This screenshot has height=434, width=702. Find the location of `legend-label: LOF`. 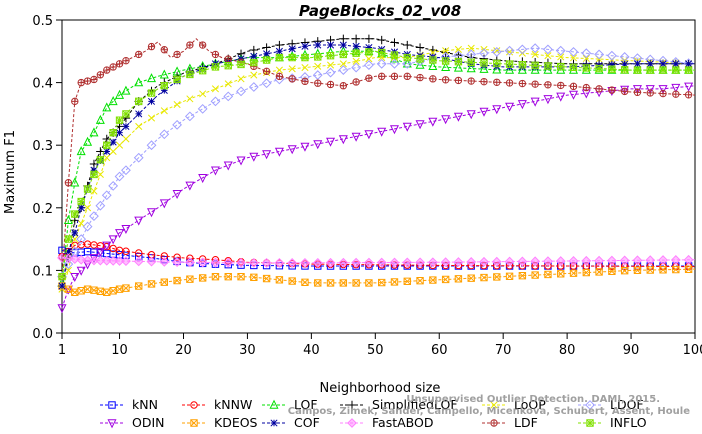

legend-label: LOF is located at coordinates (306, 404).